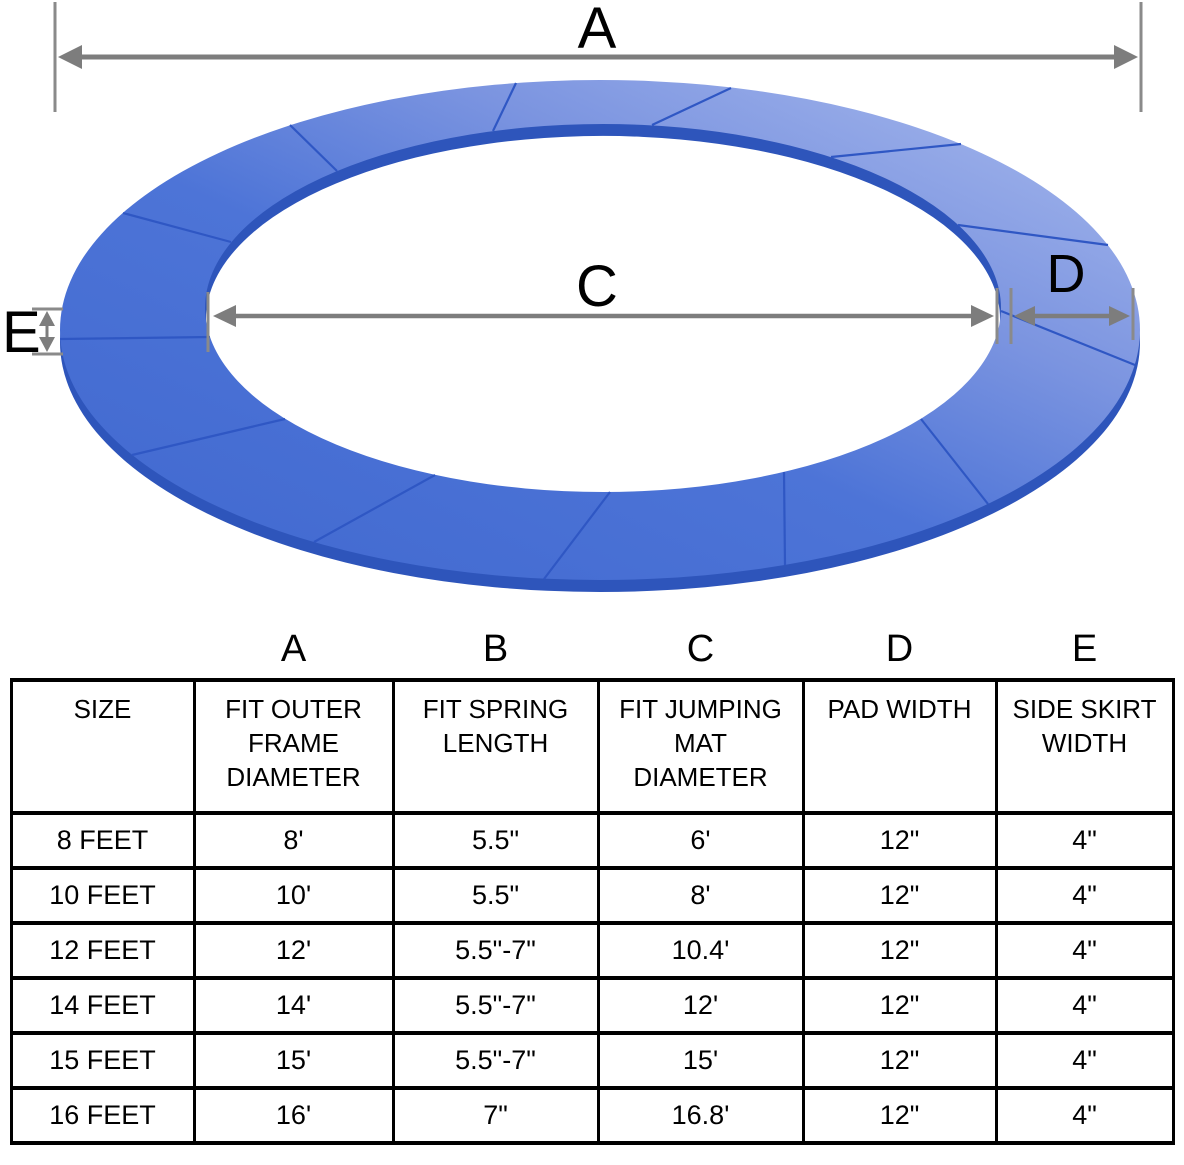 Image resolution: width=1184 pixels, height=1165 pixels. I want to click on column-letter-e: E, so click(1084, 649).